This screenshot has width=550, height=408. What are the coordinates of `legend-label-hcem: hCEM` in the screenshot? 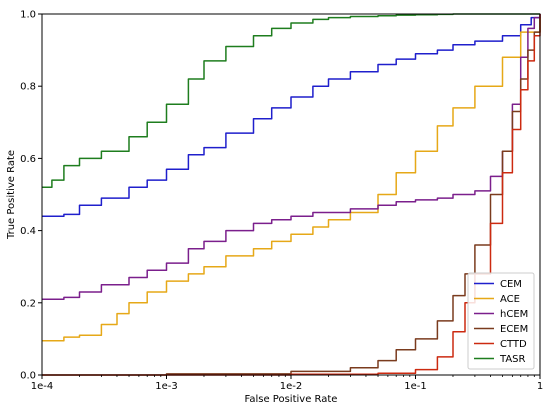 It's located at (514, 314).